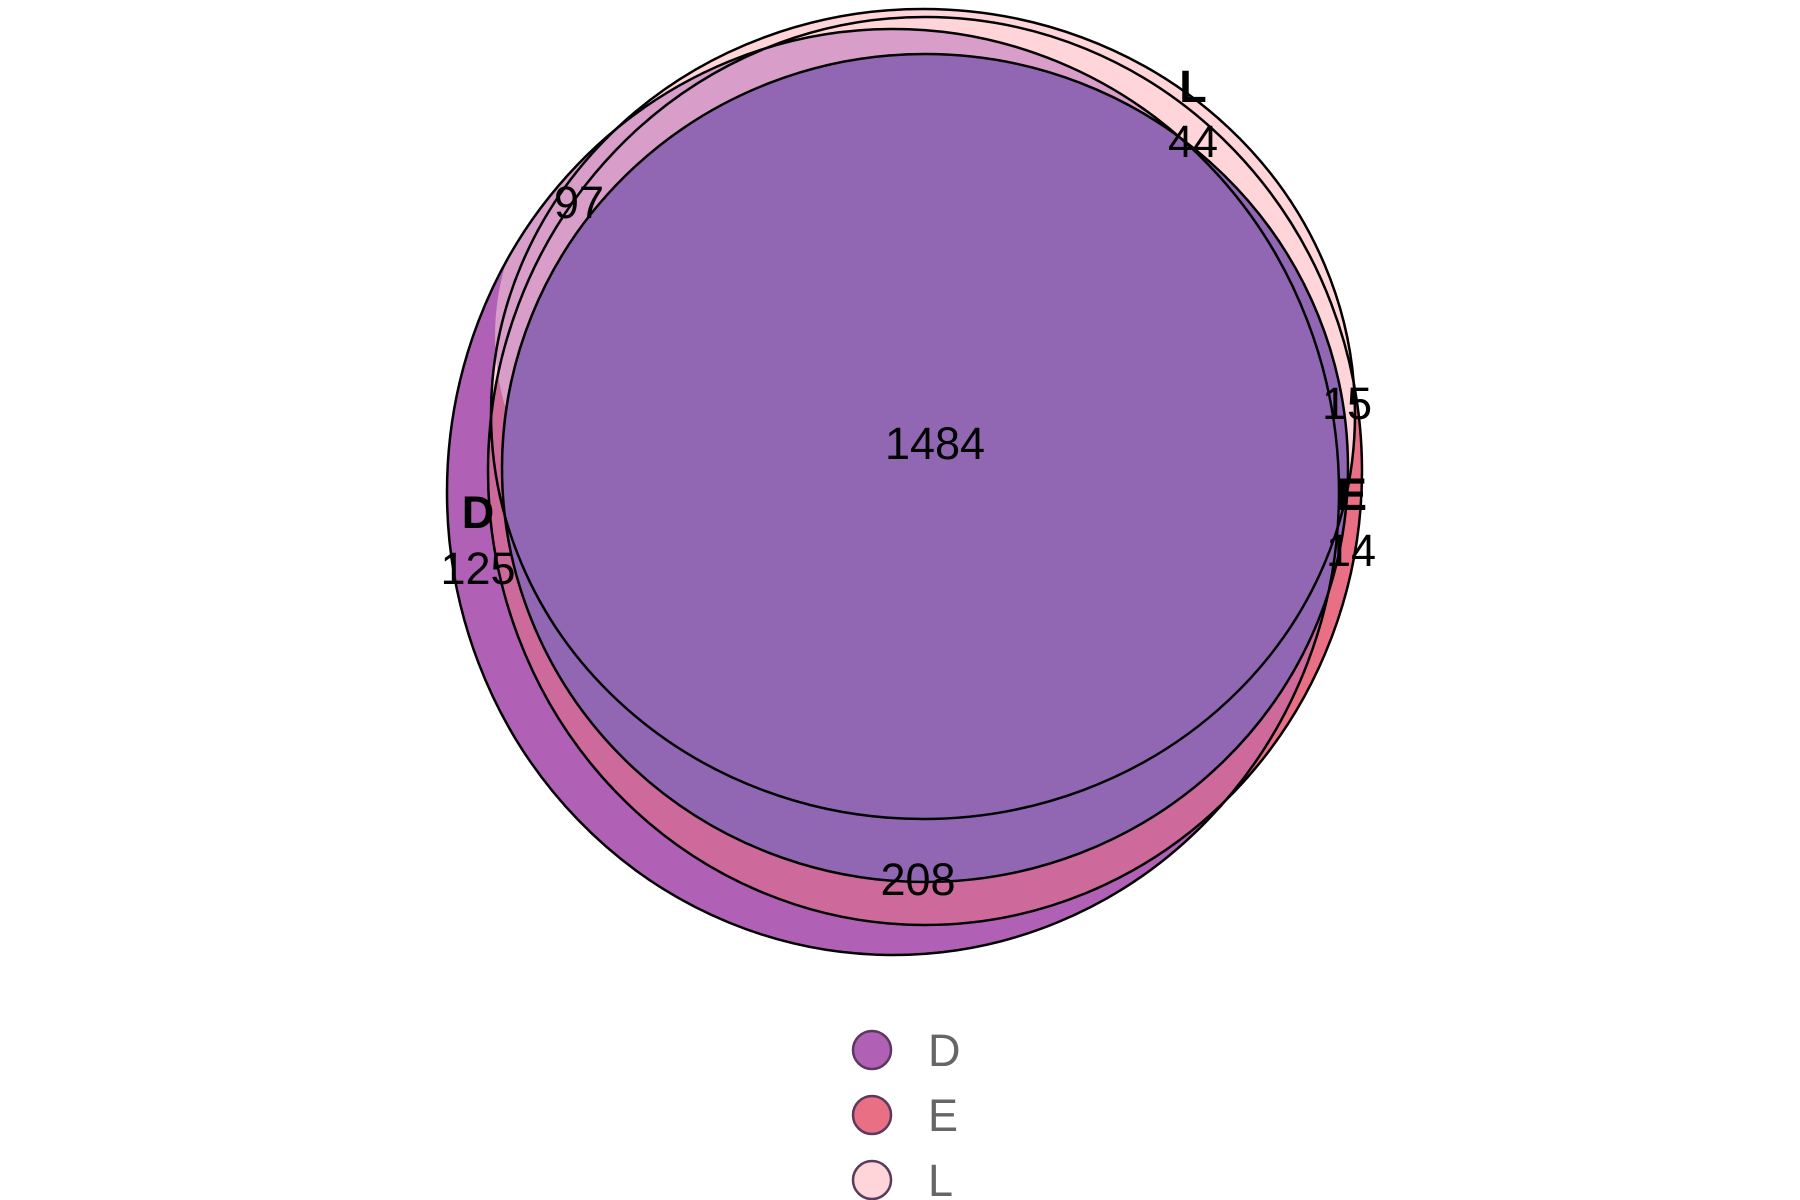  Describe the element at coordinates (935, 443) in the screenshot. I see `count-d-e-l: 1484` at that location.